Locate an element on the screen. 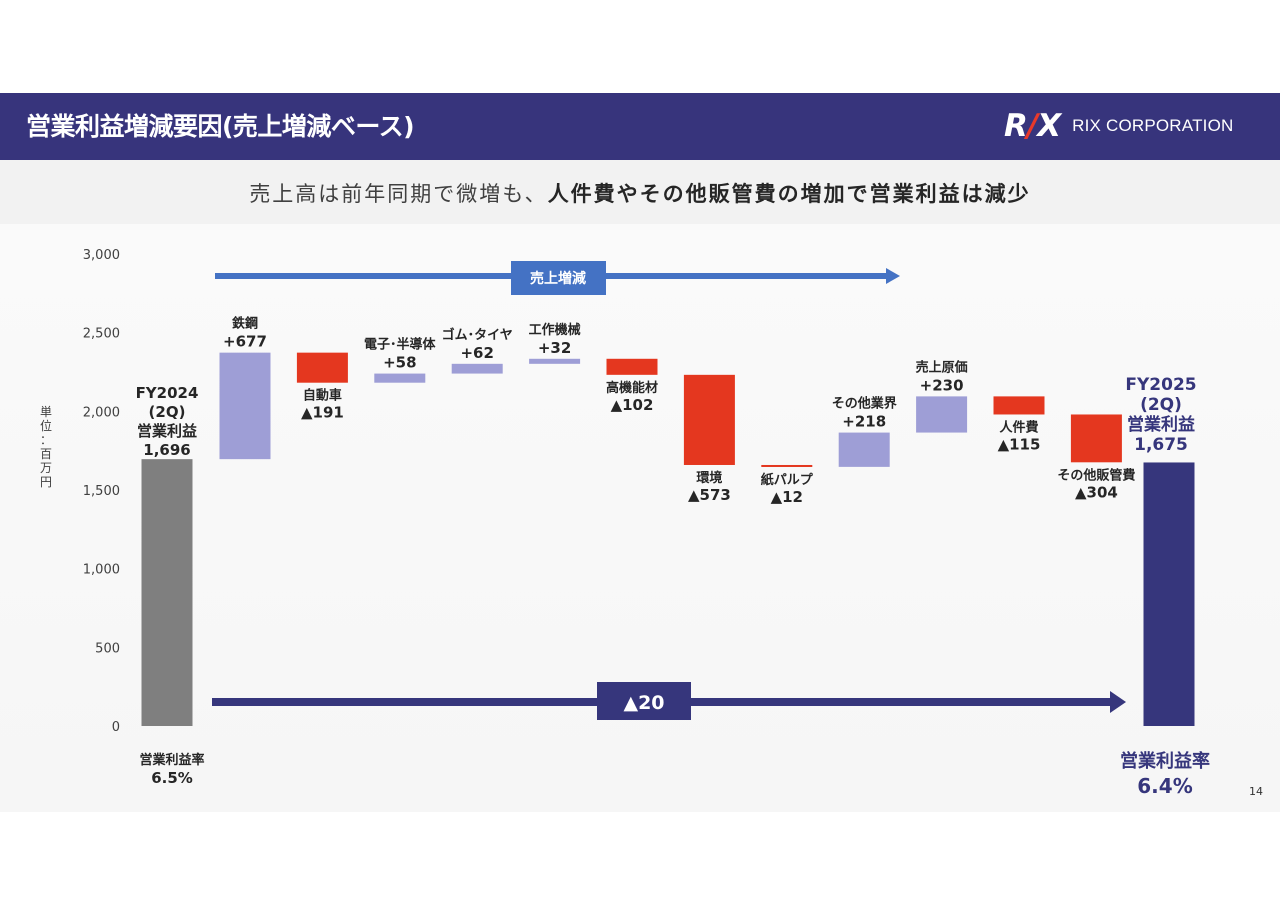 This screenshot has height=904, width=1280. step-value-1: +677 is located at coordinates (245, 342).